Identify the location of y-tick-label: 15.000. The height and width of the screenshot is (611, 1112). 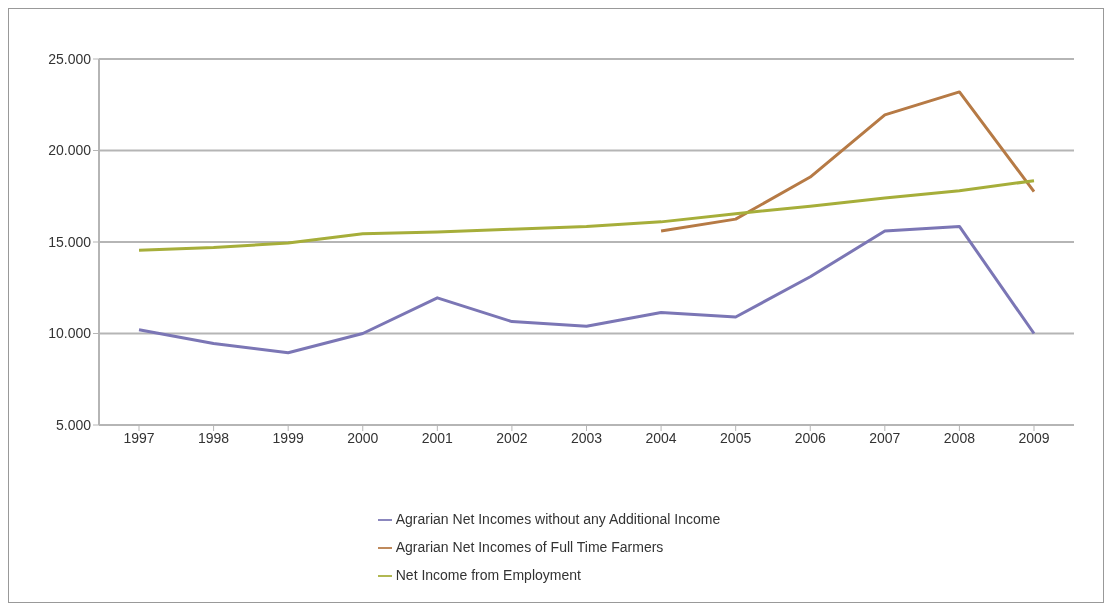
(70, 241).